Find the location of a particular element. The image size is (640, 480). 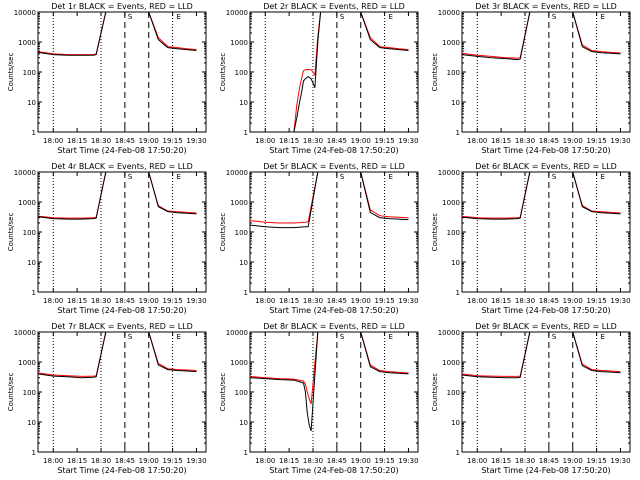

plot-title: Det 9r BLACK = Events, RED = LLD is located at coordinates (546, 326).